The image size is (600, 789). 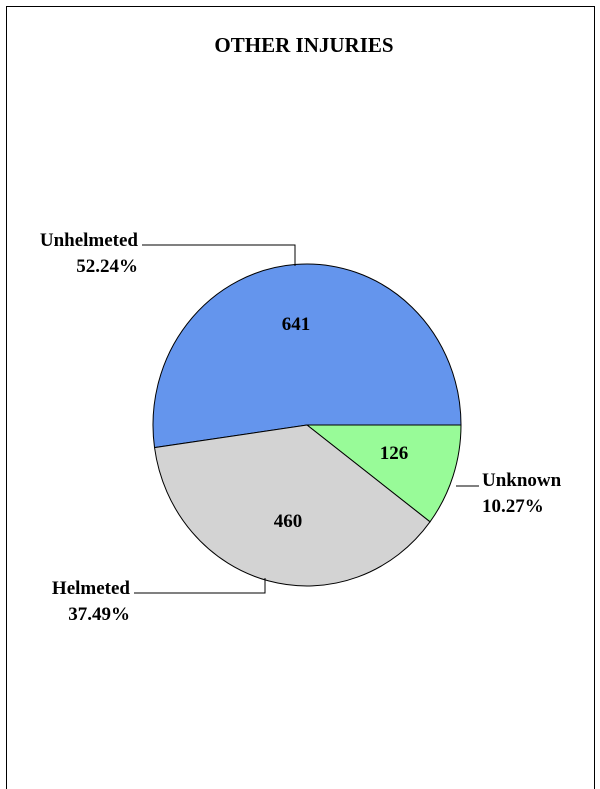 I want to click on slice-percent-label-unhelmeted: 52.24%, so click(x=107, y=266).